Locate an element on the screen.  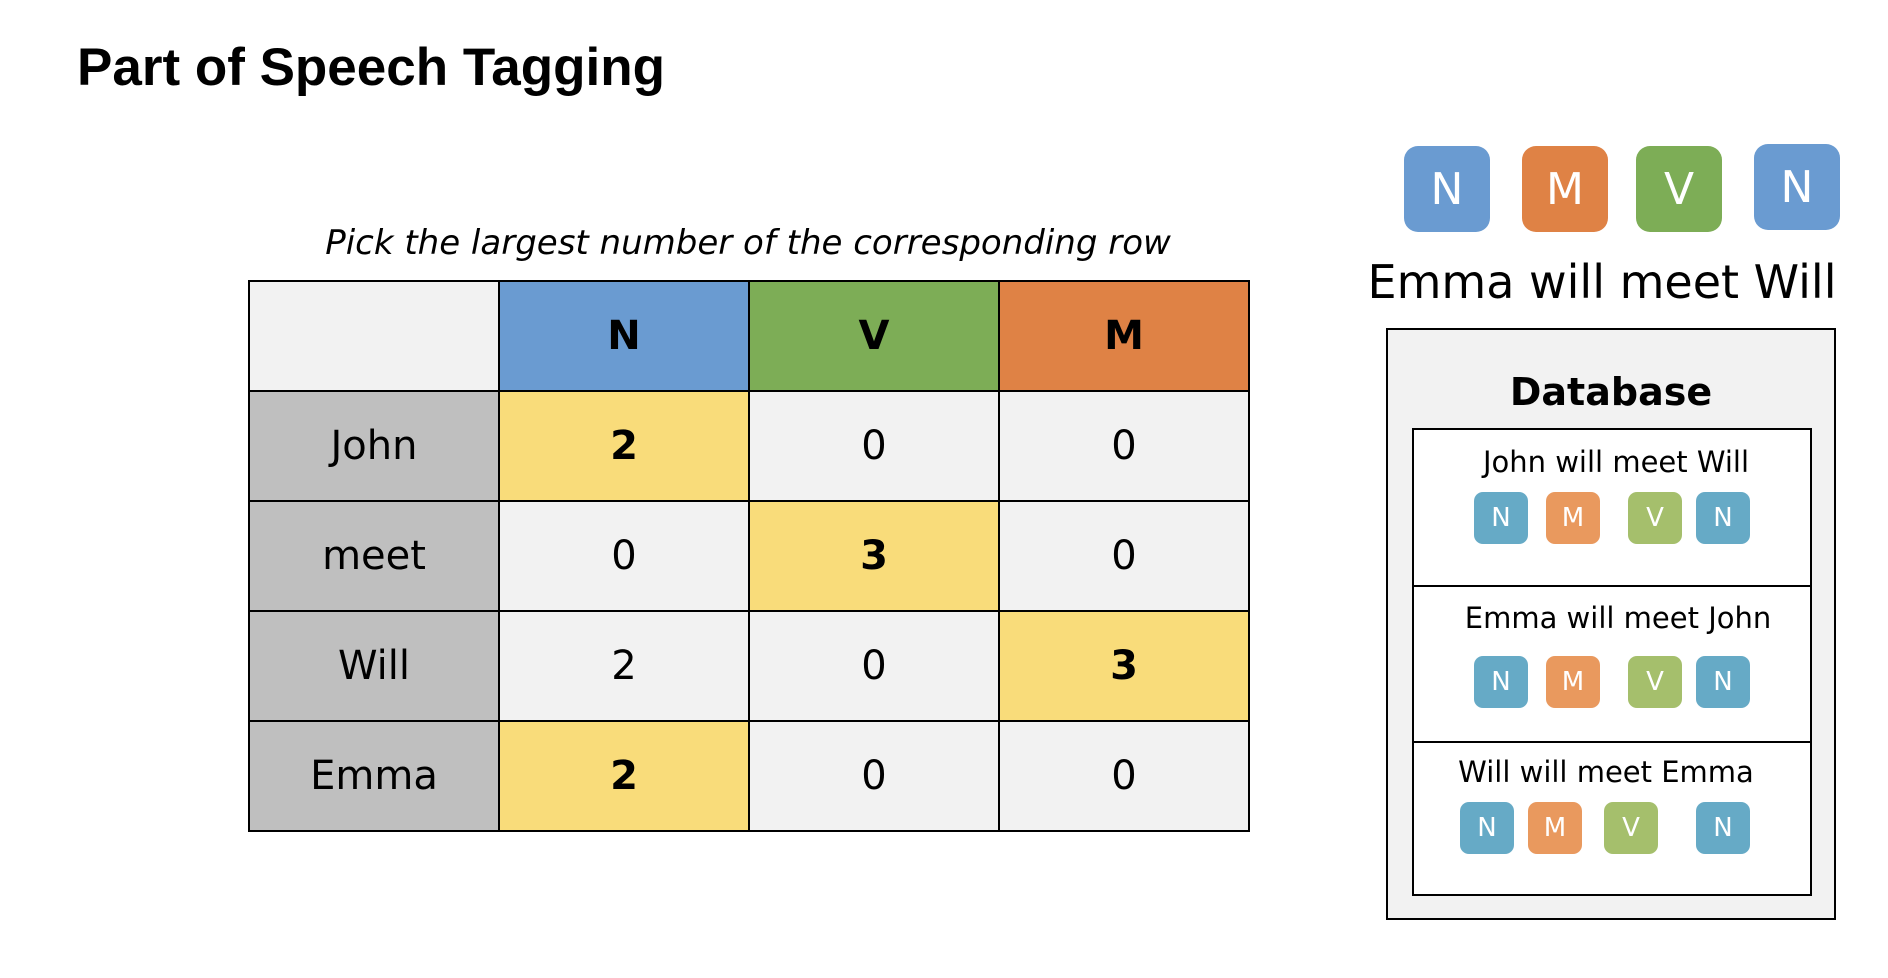
target-sentence: Emma will meet Will is located at coordinates (1602, 282).